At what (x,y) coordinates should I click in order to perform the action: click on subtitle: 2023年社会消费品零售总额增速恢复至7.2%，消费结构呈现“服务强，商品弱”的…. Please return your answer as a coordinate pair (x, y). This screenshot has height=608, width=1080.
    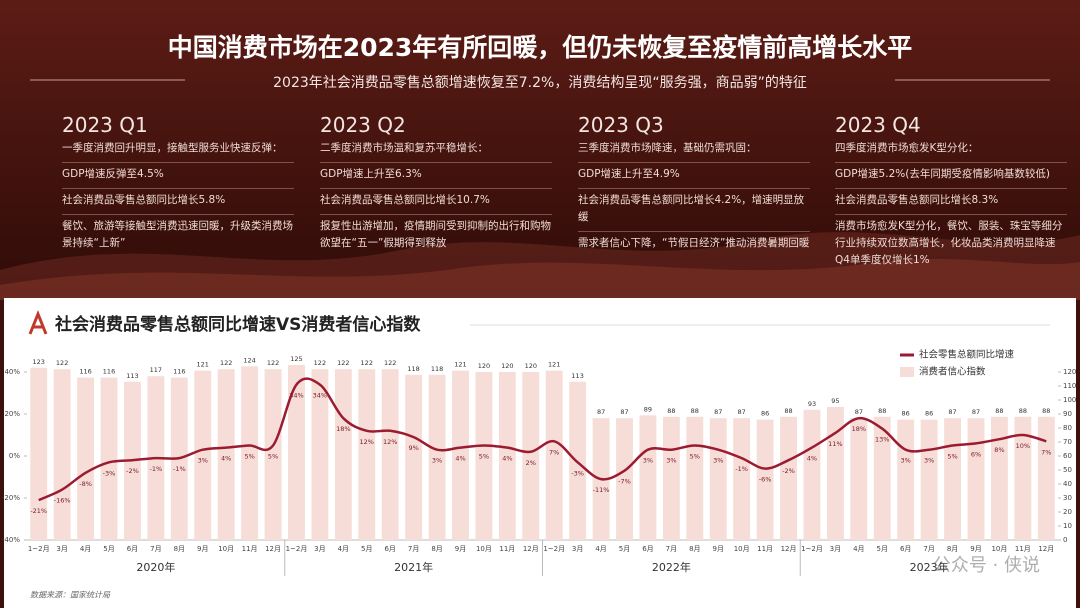
    Looking at the image, I should click on (540, 83).